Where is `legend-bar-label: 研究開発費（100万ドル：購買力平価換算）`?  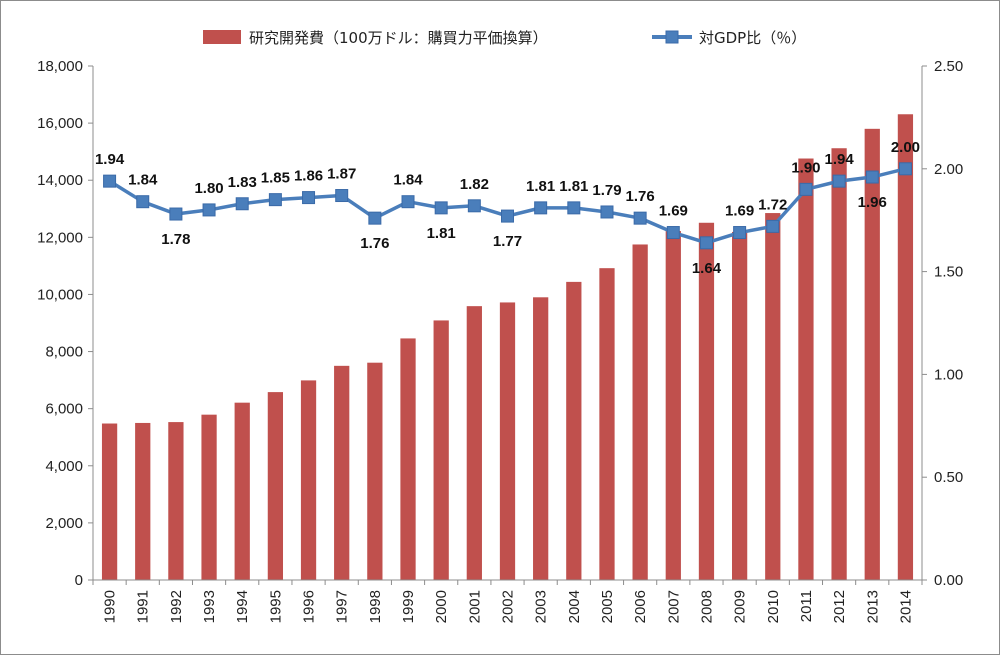
legend-bar-label: 研究開発費（100万ドル：購買力平価換算） is located at coordinates (398, 38).